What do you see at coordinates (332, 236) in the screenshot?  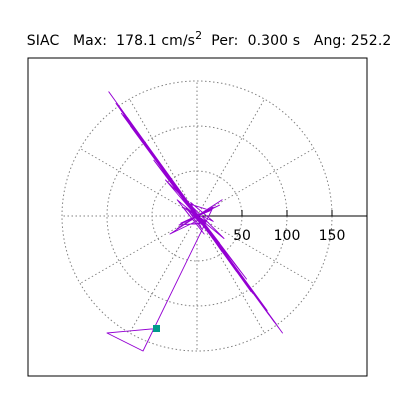 I see `radial-tick-label-150: 150` at bounding box center [332, 236].